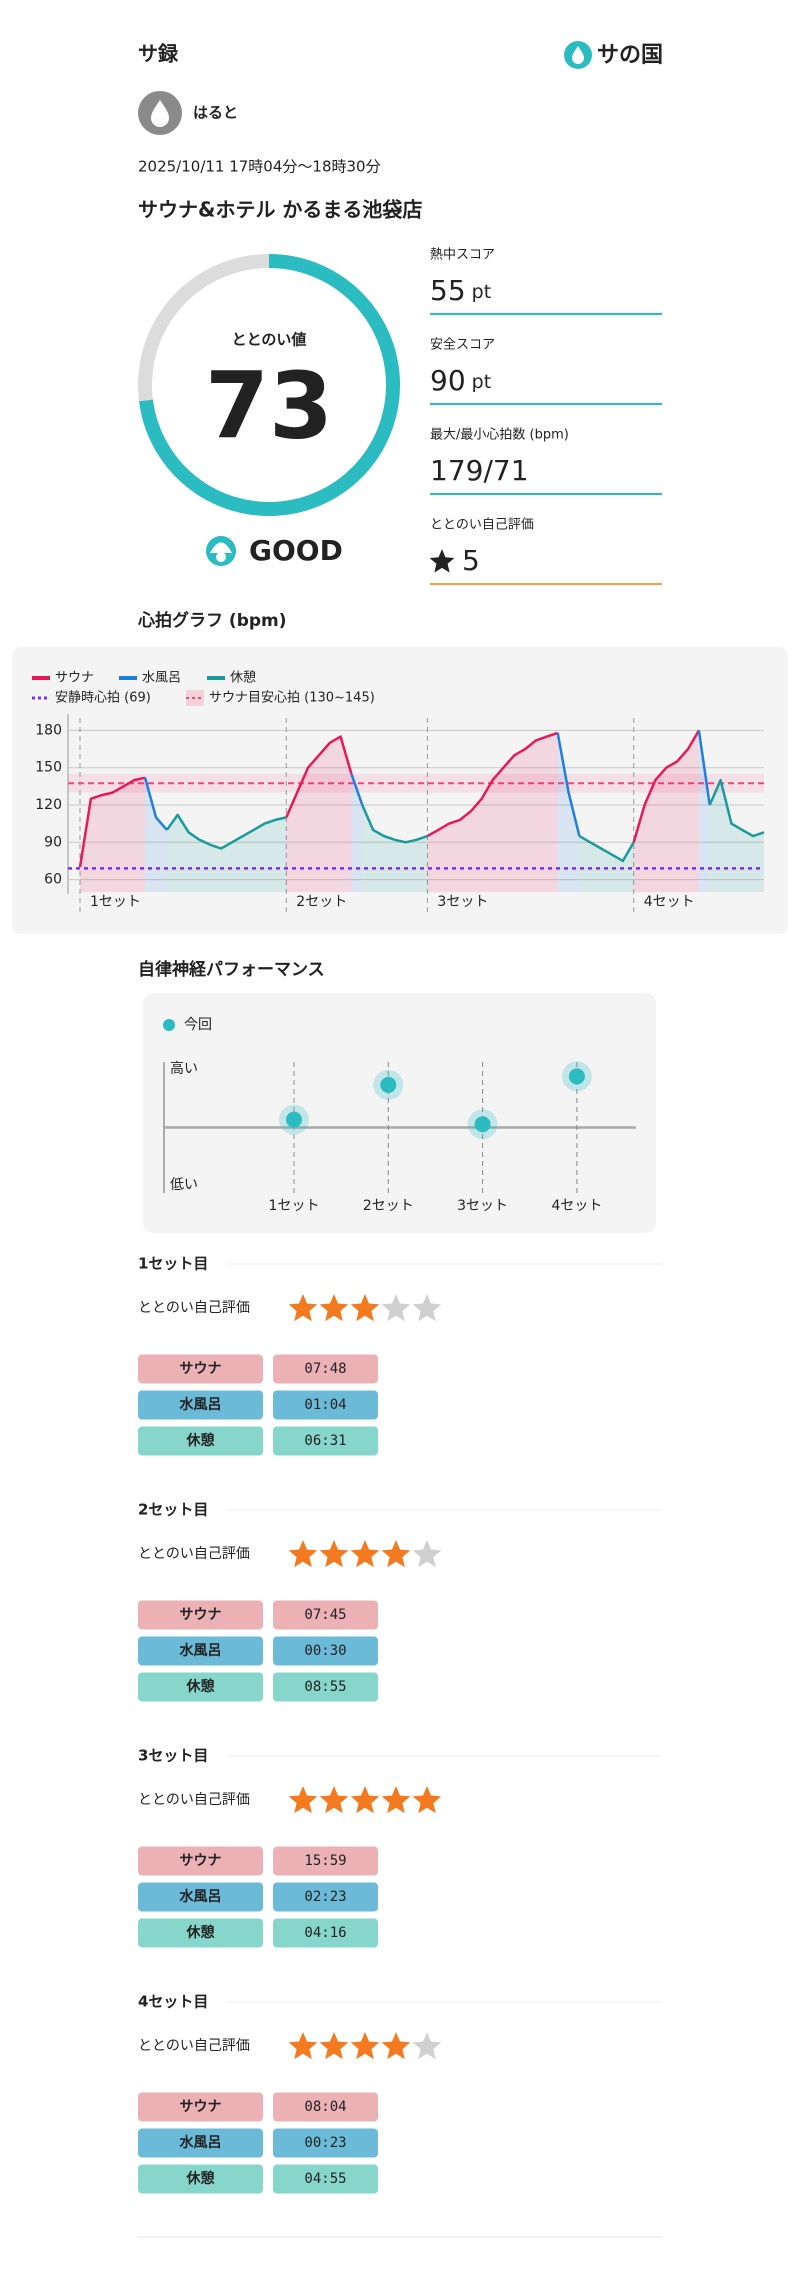  I want to click on metric-number: 90, so click(448, 380).